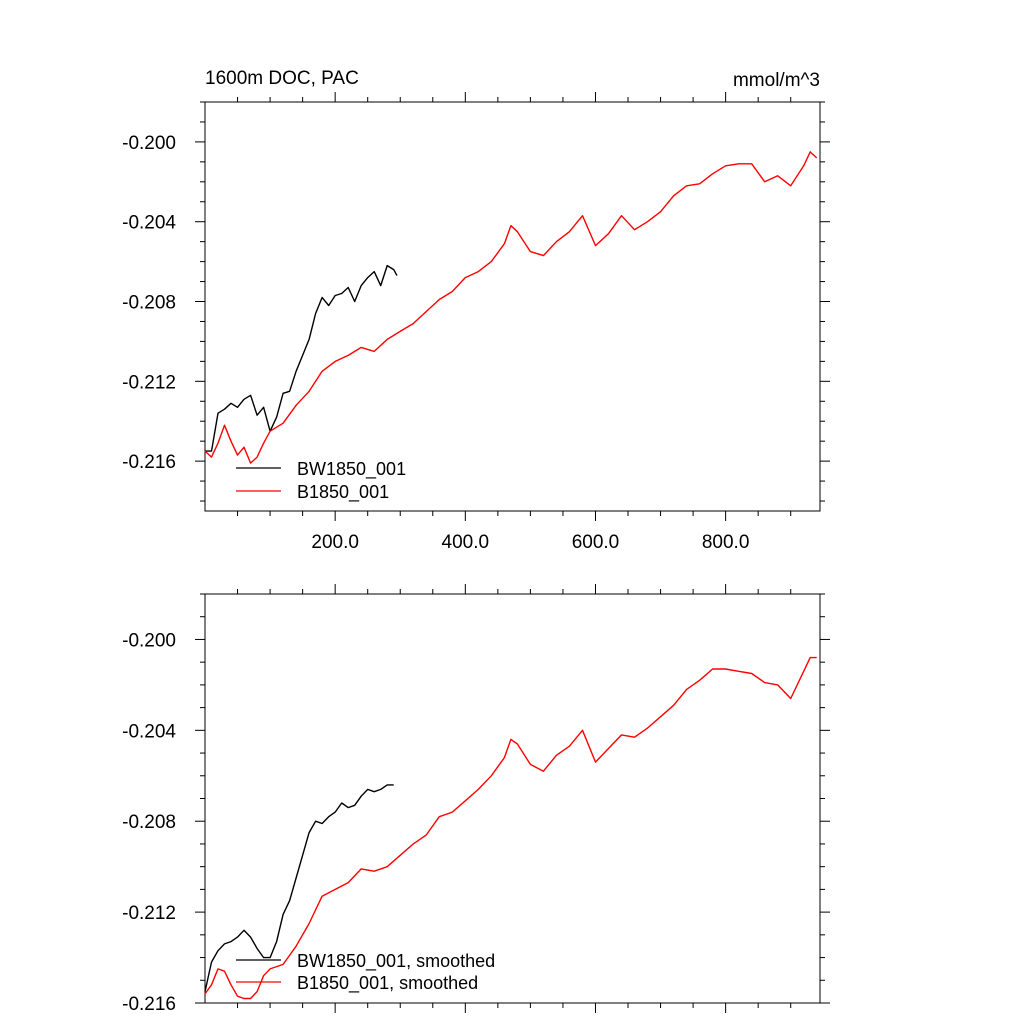 The image size is (1024, 1029). I want to click on top-title: 1600m DOC, PAC, so click(282, 78).